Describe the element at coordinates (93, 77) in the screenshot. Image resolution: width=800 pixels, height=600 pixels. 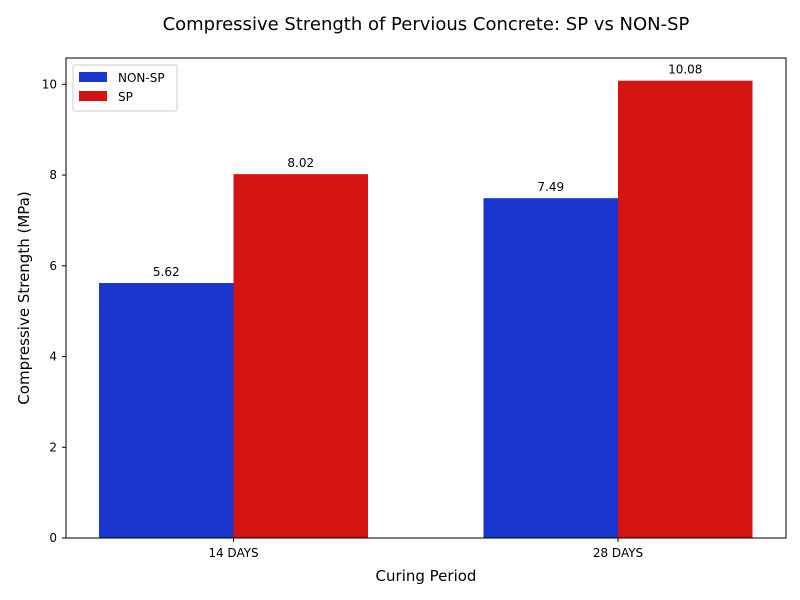
I see `legend-swatch-non-sp` at that location.